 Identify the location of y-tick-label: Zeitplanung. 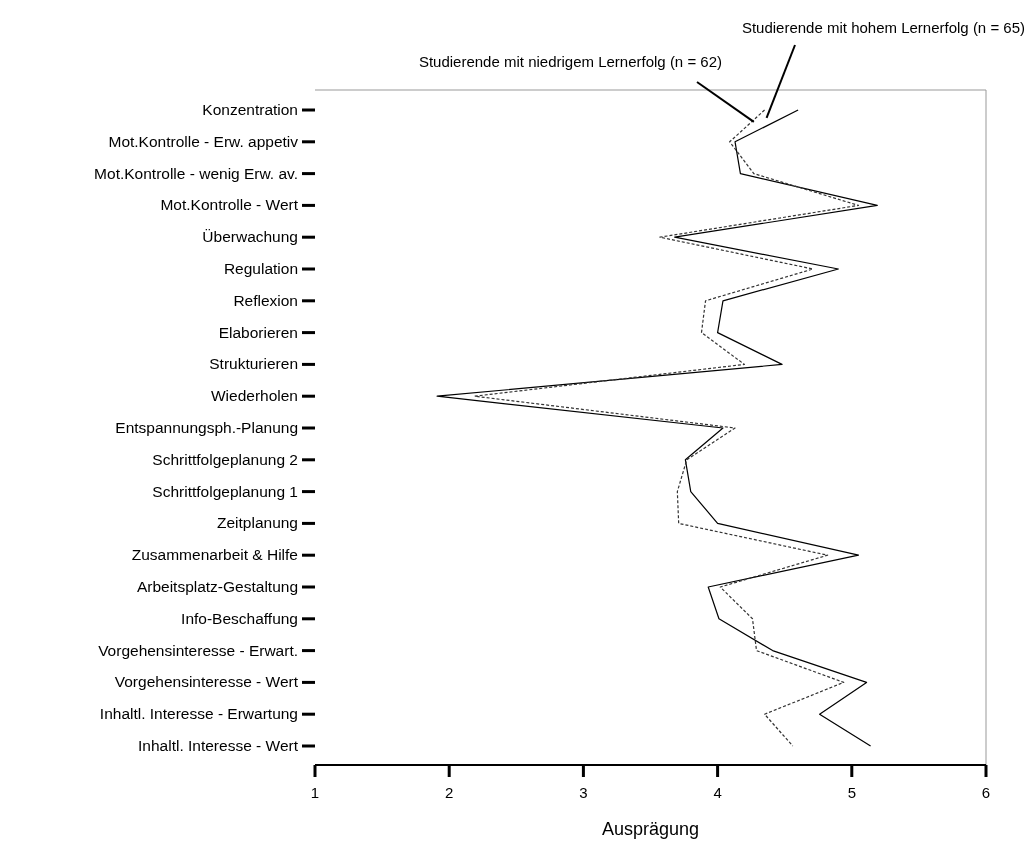
(257, 523).